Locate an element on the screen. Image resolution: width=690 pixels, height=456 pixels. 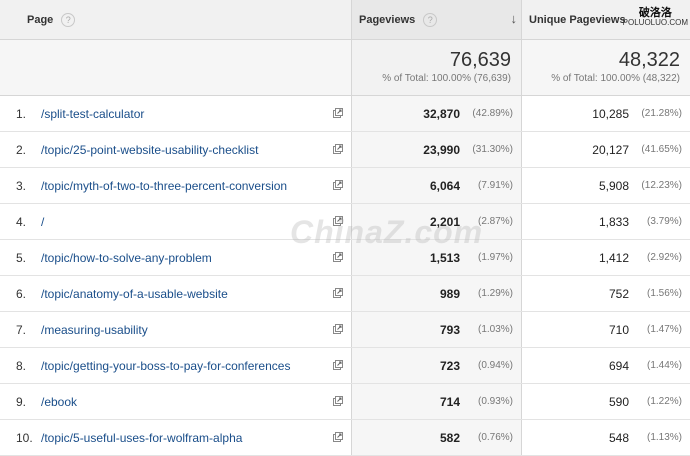
page-cell: 5. /topic/how-to-solve-any-problem is located at coordinates (175, 257).